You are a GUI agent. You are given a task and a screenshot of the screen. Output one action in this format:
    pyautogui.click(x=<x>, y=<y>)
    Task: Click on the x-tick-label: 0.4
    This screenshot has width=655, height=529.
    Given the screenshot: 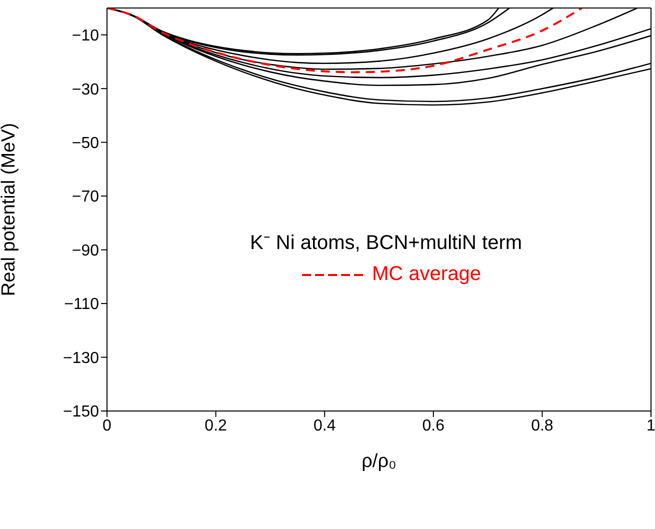 What is the action you would take?
    pyautogui.click(x=324, y=425)
    